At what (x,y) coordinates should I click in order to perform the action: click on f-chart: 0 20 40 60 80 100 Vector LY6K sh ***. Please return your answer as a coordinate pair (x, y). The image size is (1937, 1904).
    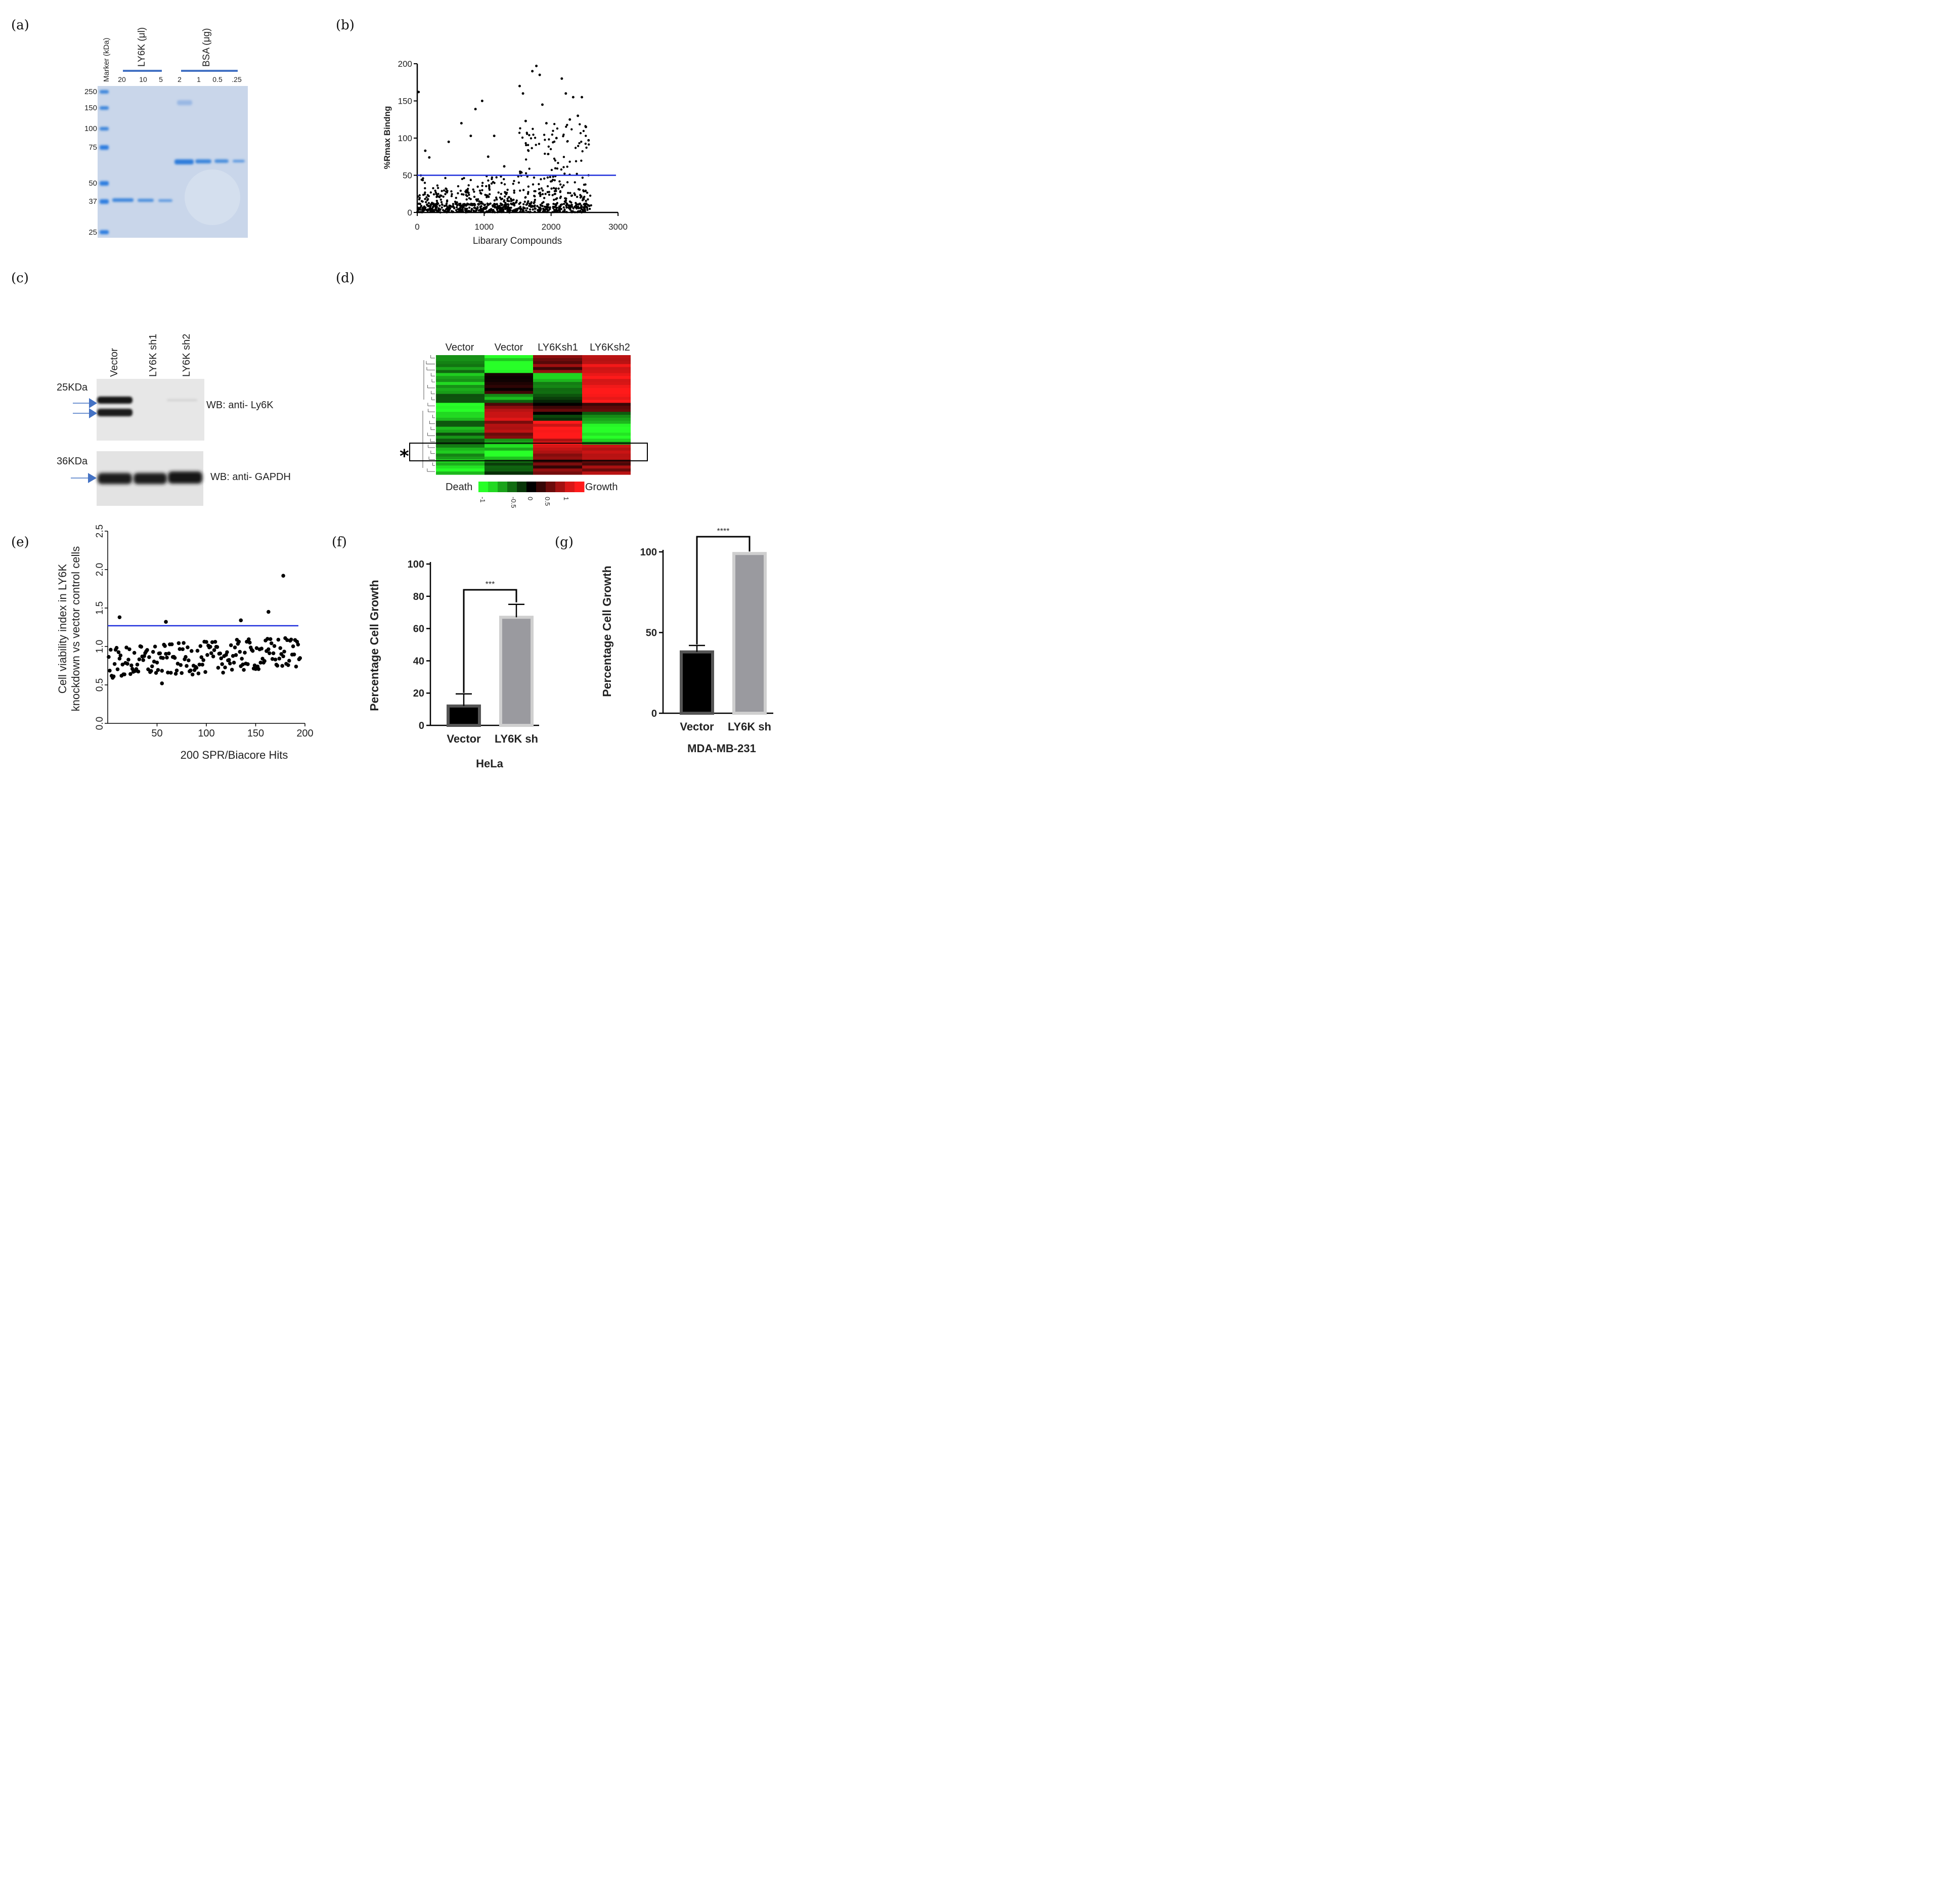
    Looking at the image, I should click on (474, 652).